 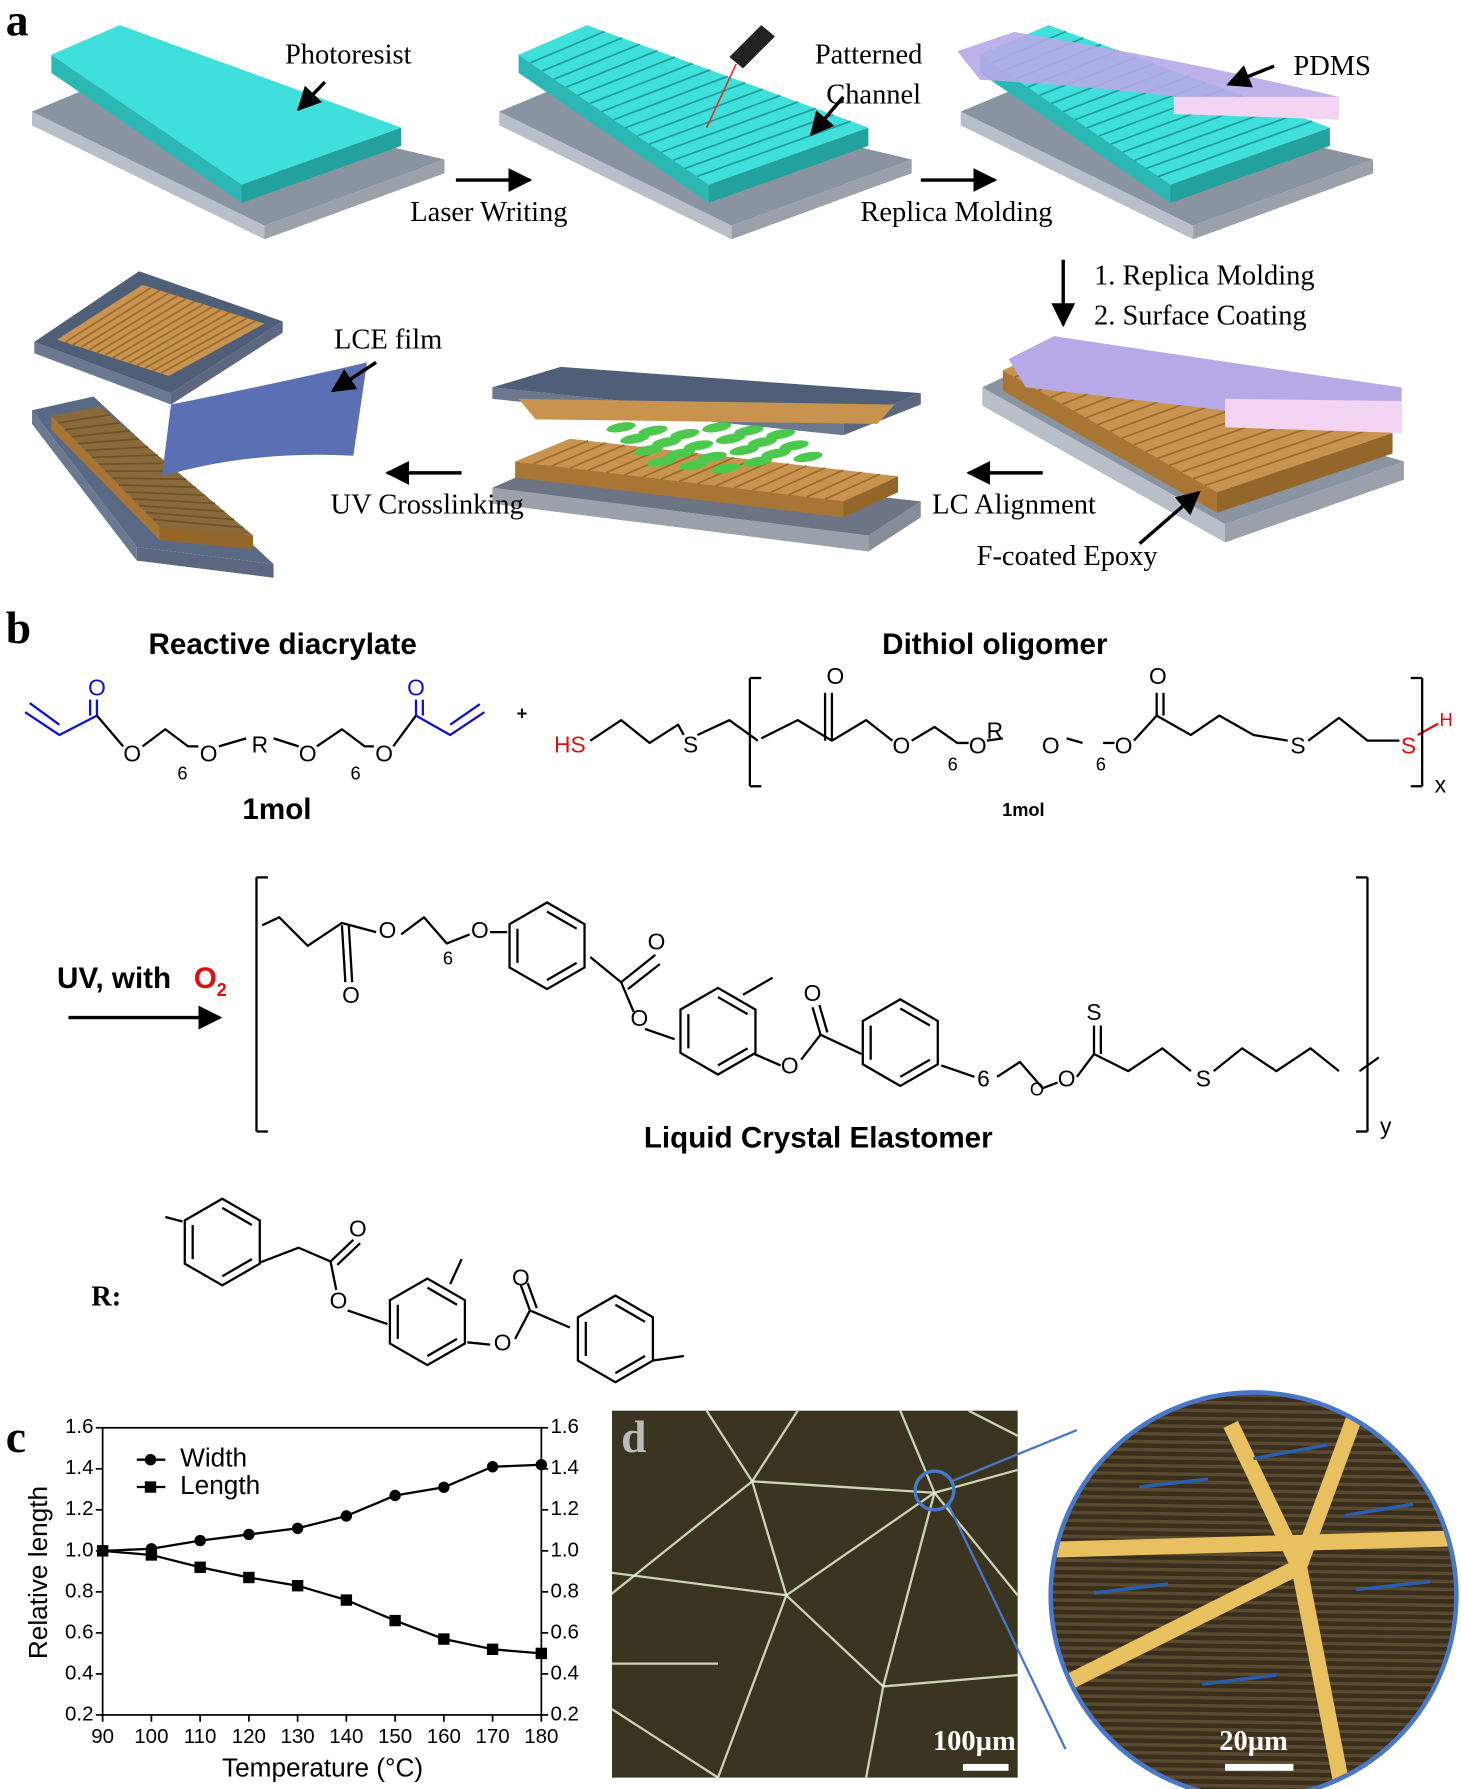 I want to click on label: Patterned, so click(x=869, y=55).